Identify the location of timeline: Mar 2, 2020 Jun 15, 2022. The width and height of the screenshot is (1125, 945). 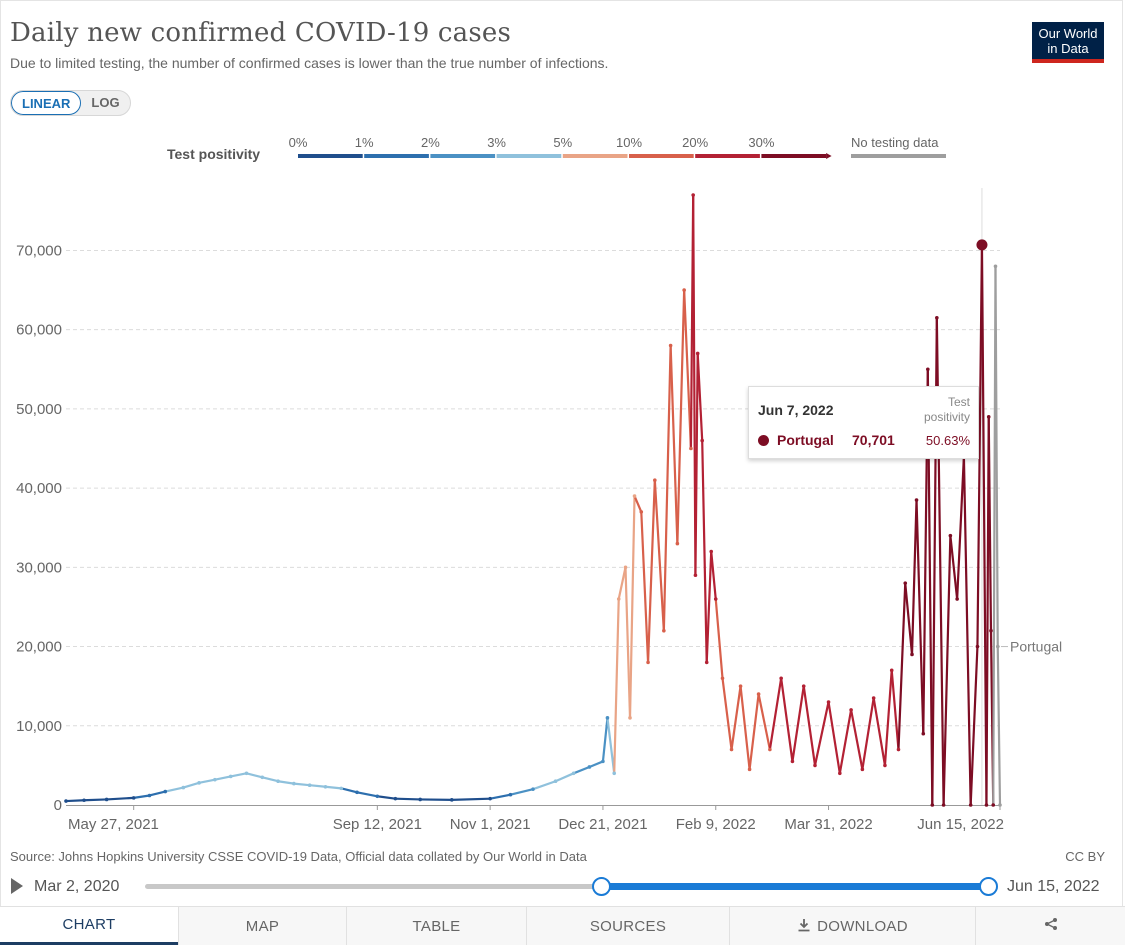
(562, 887).